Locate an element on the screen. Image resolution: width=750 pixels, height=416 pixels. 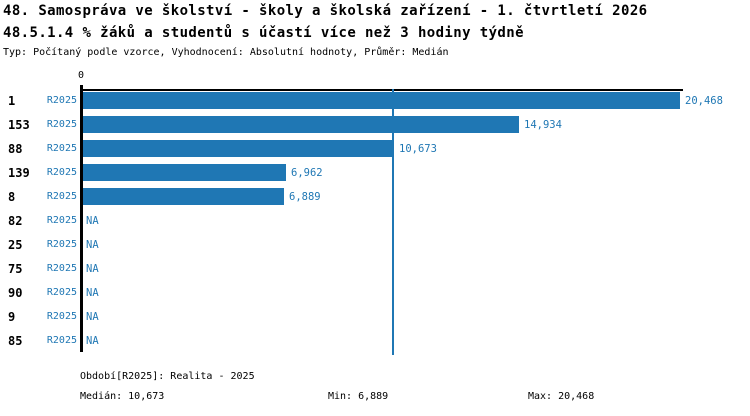
x-axis-line is located at coordinates (381, 90).